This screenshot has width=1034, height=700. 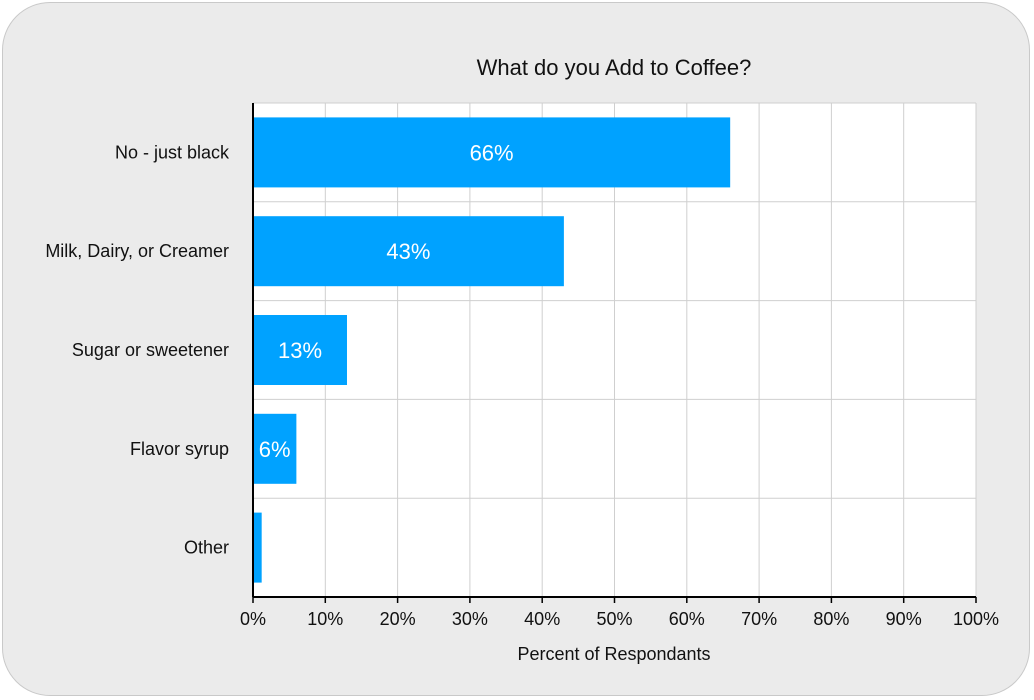 I want to click on data-label: 13%, so click(x=300, y=350).